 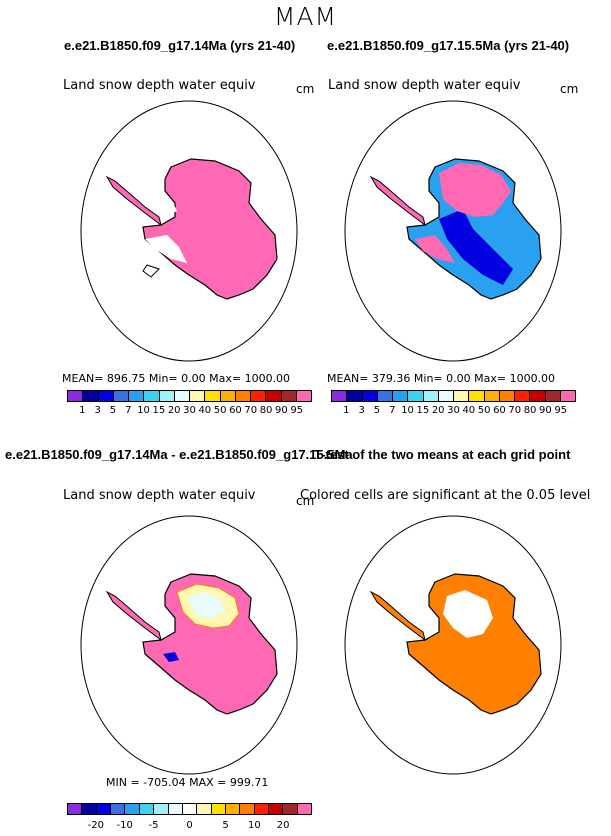 I want to click on antarctica-nonsignificant-cells, so click(x=468, y=614).